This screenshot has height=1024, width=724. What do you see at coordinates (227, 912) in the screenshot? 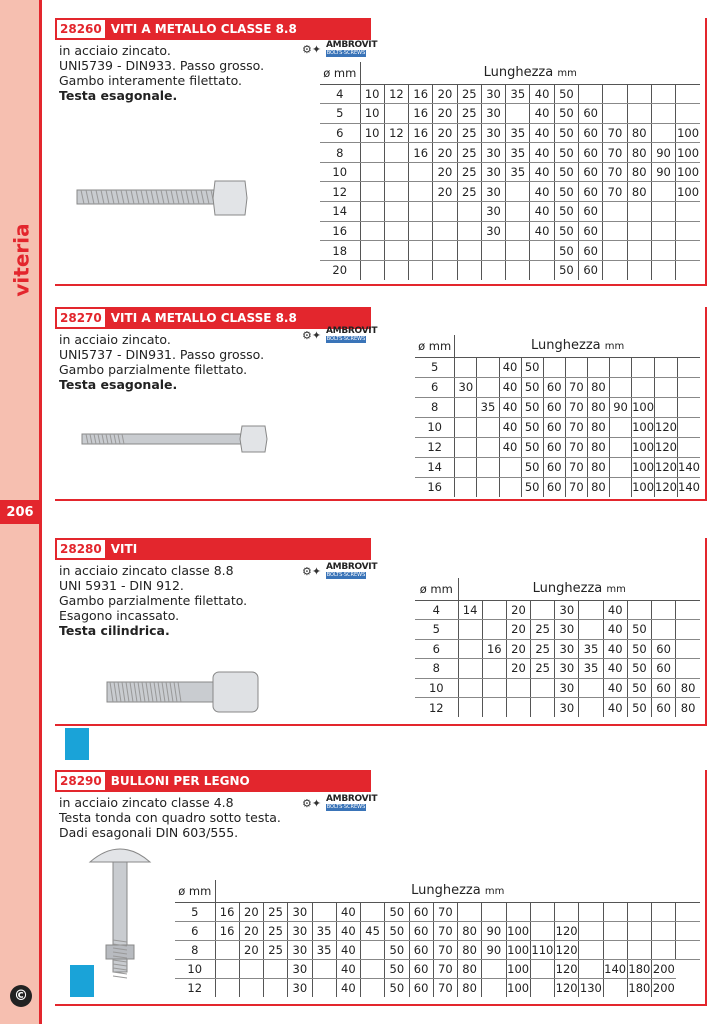
I see `length-cell: 16` at bounding box center [227, 912].